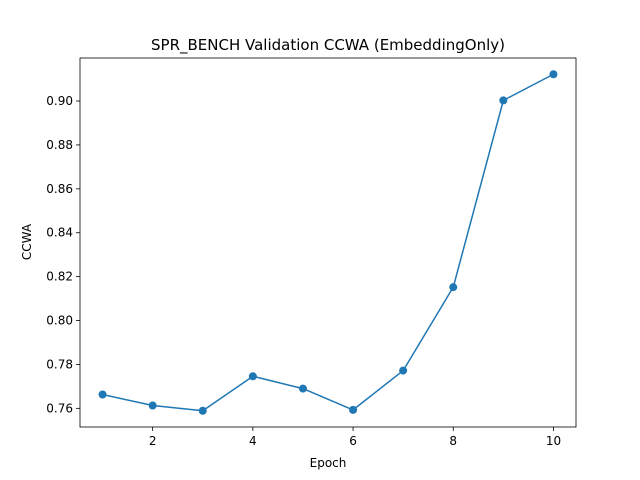 This screenshot has width=640, height=480. What do you see at coordinates (59, 233) in the screenshot?
I see `y-tick-label: 0.84` at bounding box center [59, 233].